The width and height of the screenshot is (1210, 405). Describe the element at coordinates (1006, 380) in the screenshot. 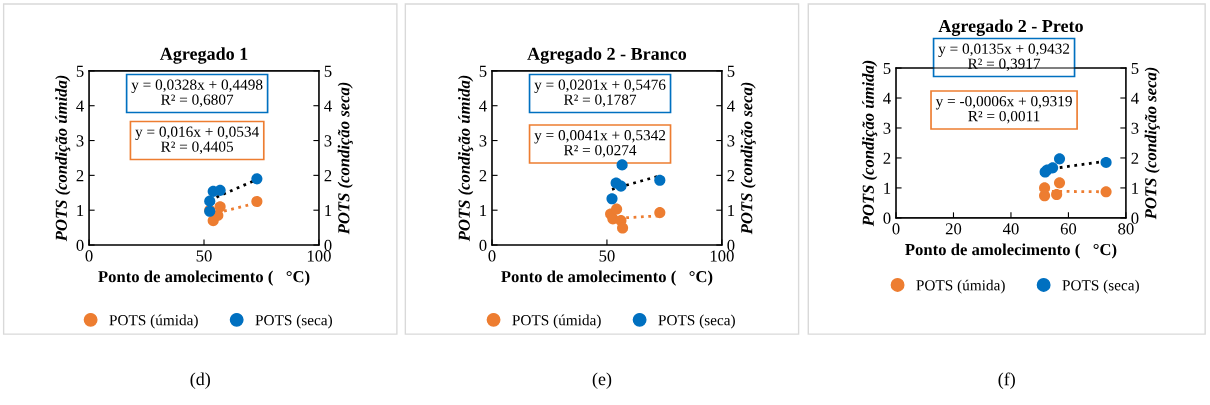

I see `text: (f)` at that location.